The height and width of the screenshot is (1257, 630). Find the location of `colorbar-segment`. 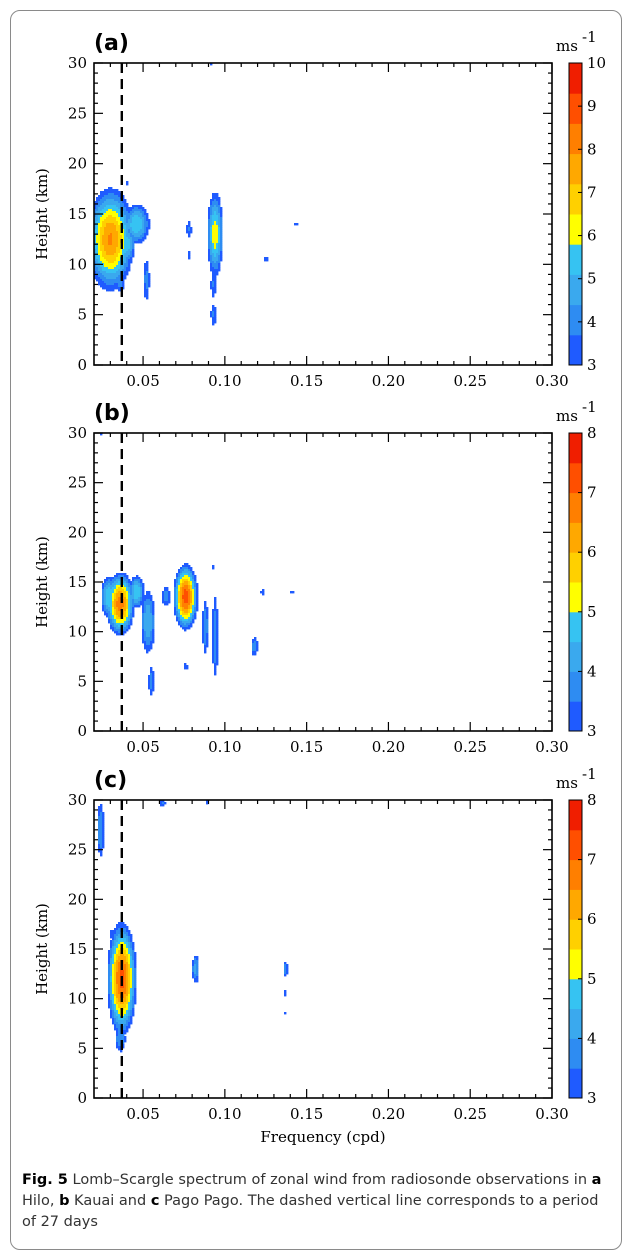

colorbar-segment is located at coordinates (575, 350).